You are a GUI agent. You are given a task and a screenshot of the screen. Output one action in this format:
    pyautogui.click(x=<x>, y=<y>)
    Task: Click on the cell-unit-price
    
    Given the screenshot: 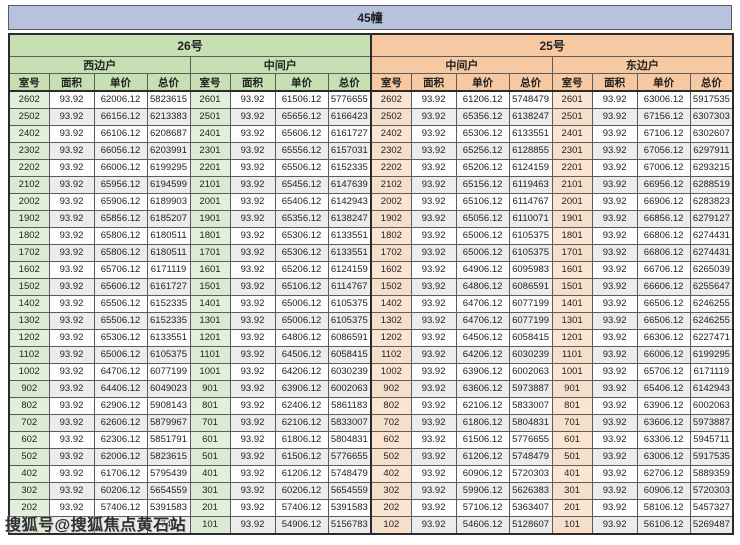 What is the action you would take?
    pyautogui.click(x=120, y=525)
    